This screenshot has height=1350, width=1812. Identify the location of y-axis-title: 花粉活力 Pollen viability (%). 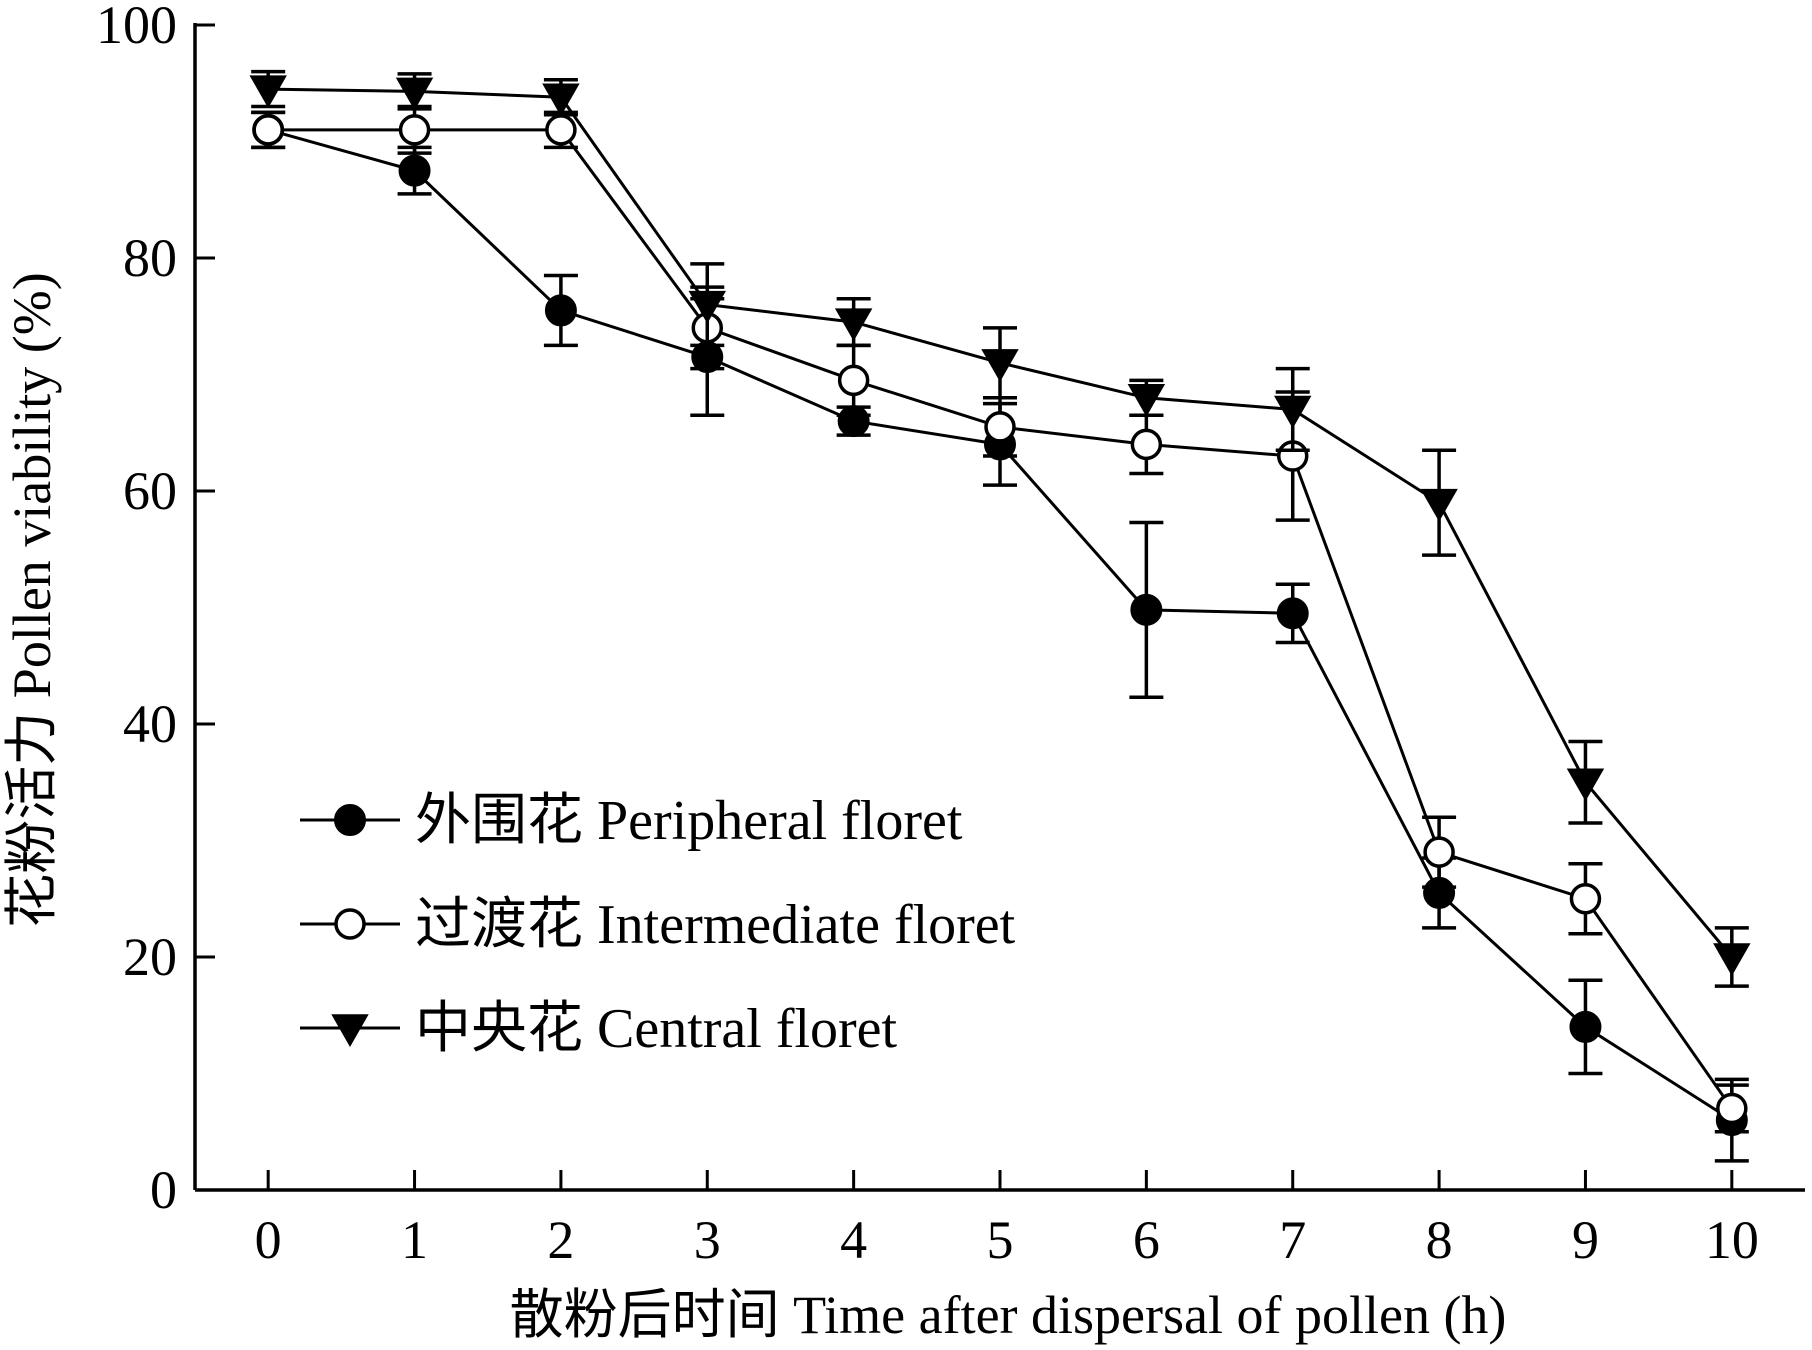
(32, 599).